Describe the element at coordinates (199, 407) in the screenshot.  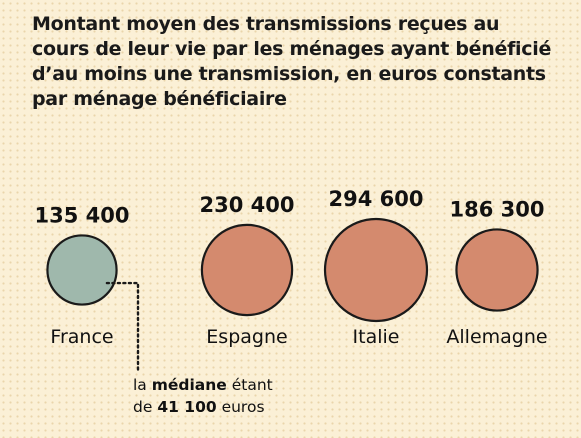
I see `median-annotation-line-2: de 41 100 euros` at that location.